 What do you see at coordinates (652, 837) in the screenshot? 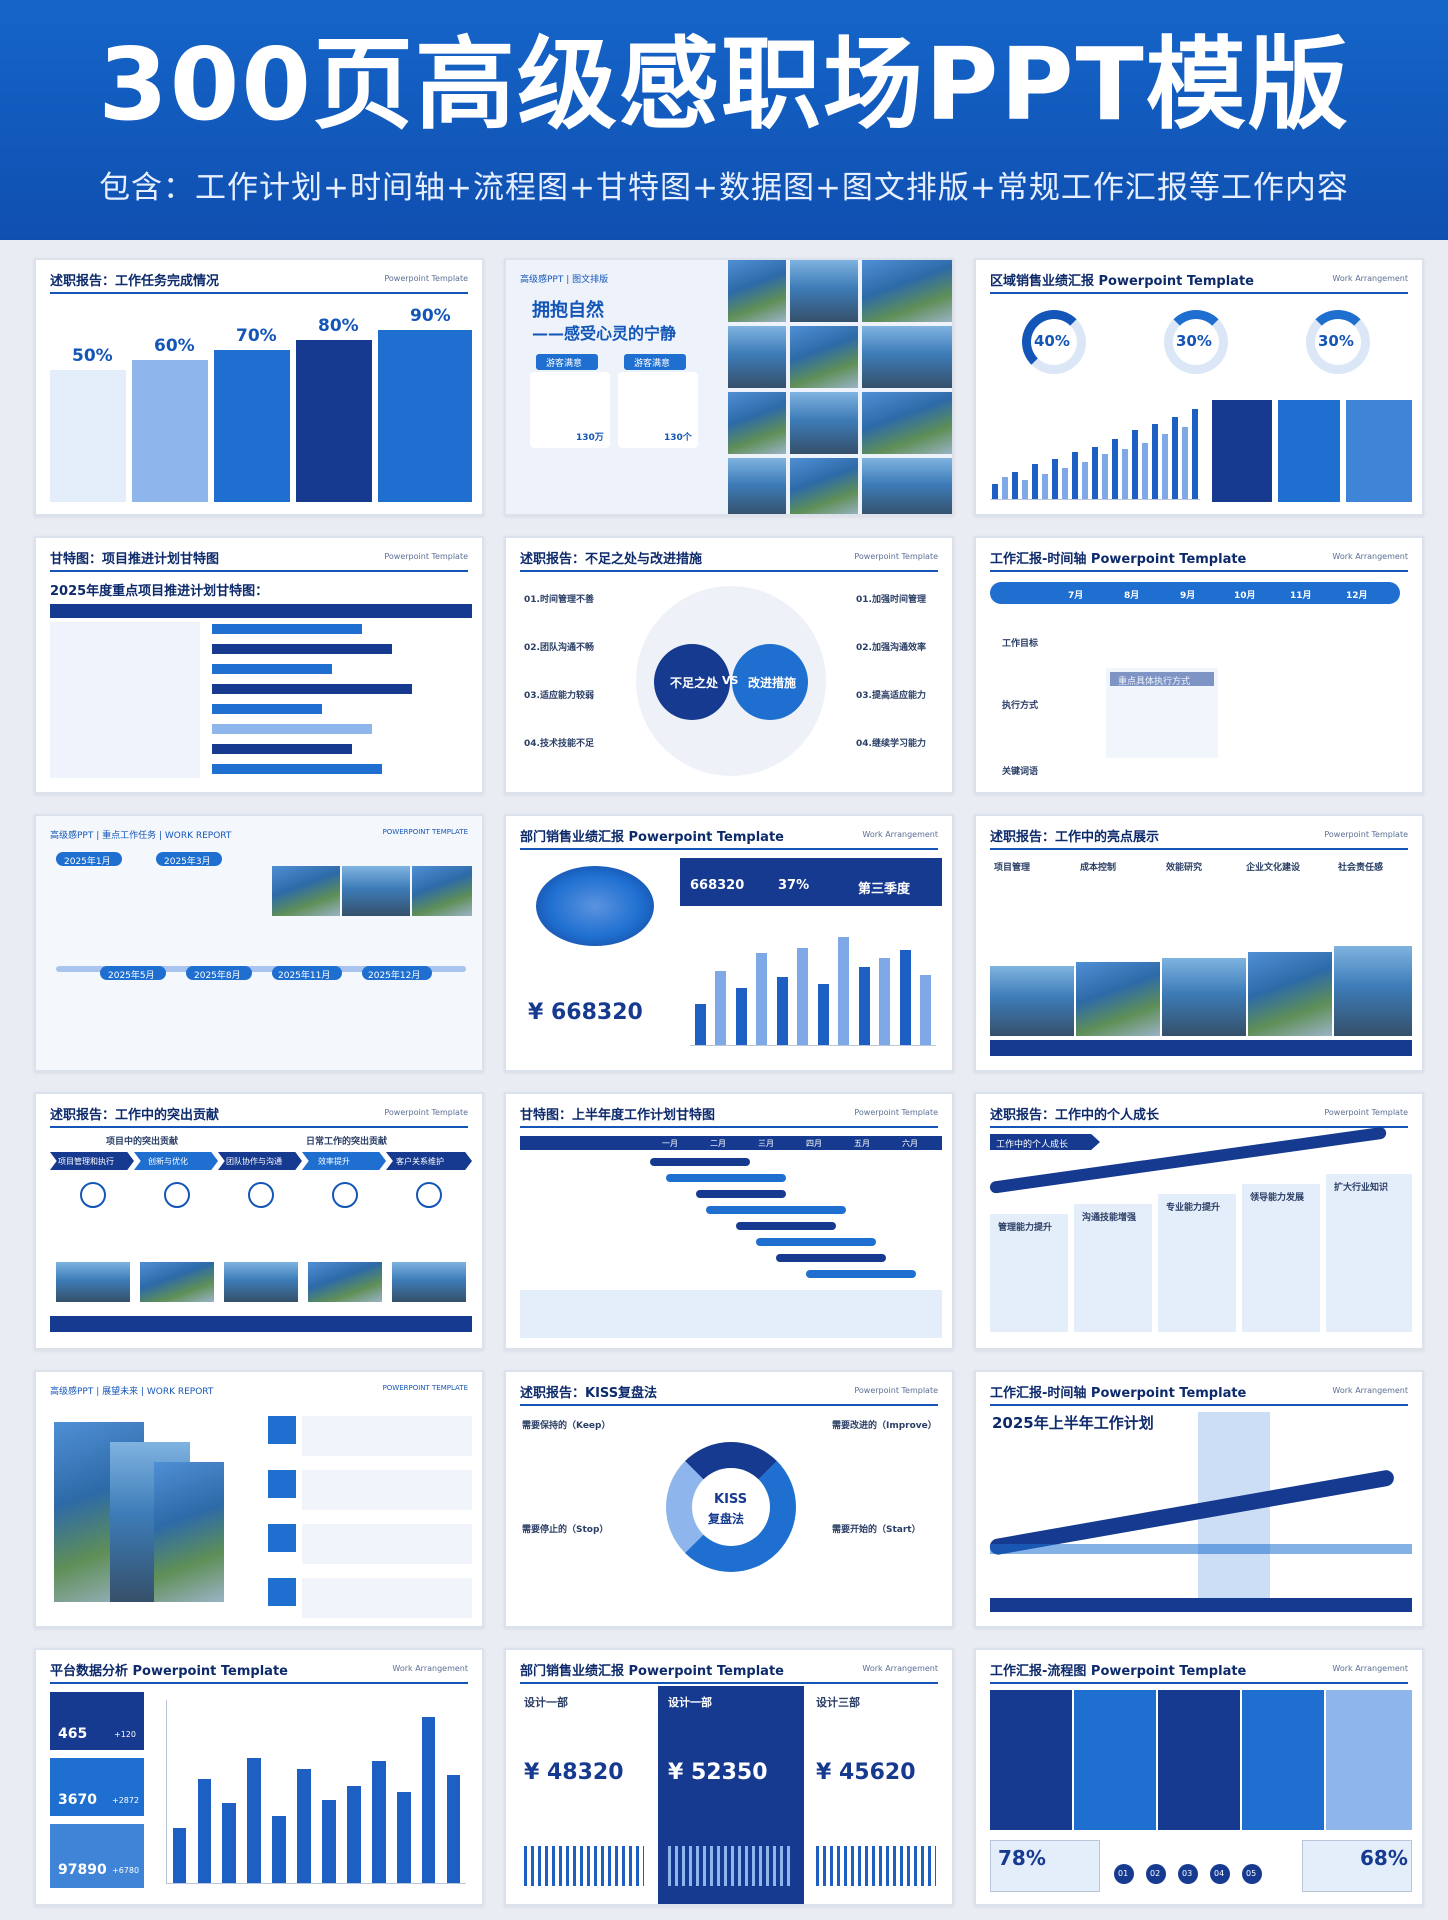
I see `slide-title: 部门销售业绩汇报 Powerpoint Template` at bounding box center [652, 837].